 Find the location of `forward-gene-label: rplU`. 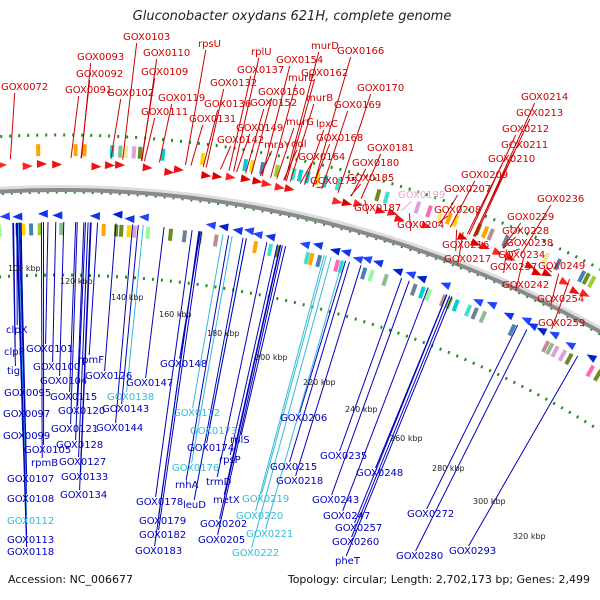

forward-gene-label: rplU is located at coordinates (261, 52).